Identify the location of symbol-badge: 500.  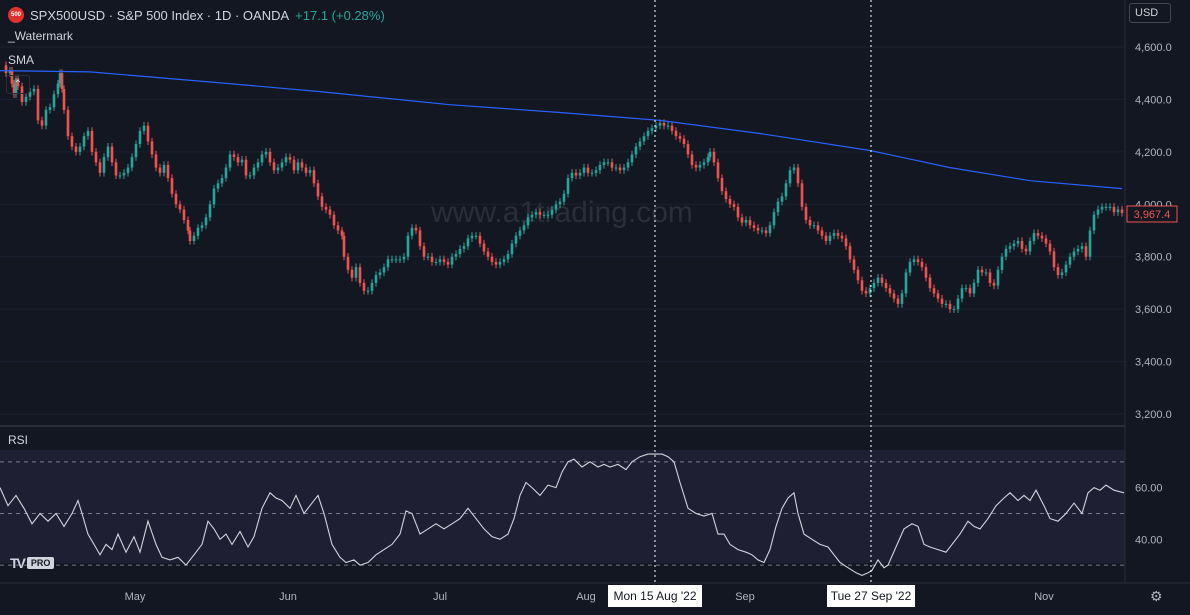
(16, 15).